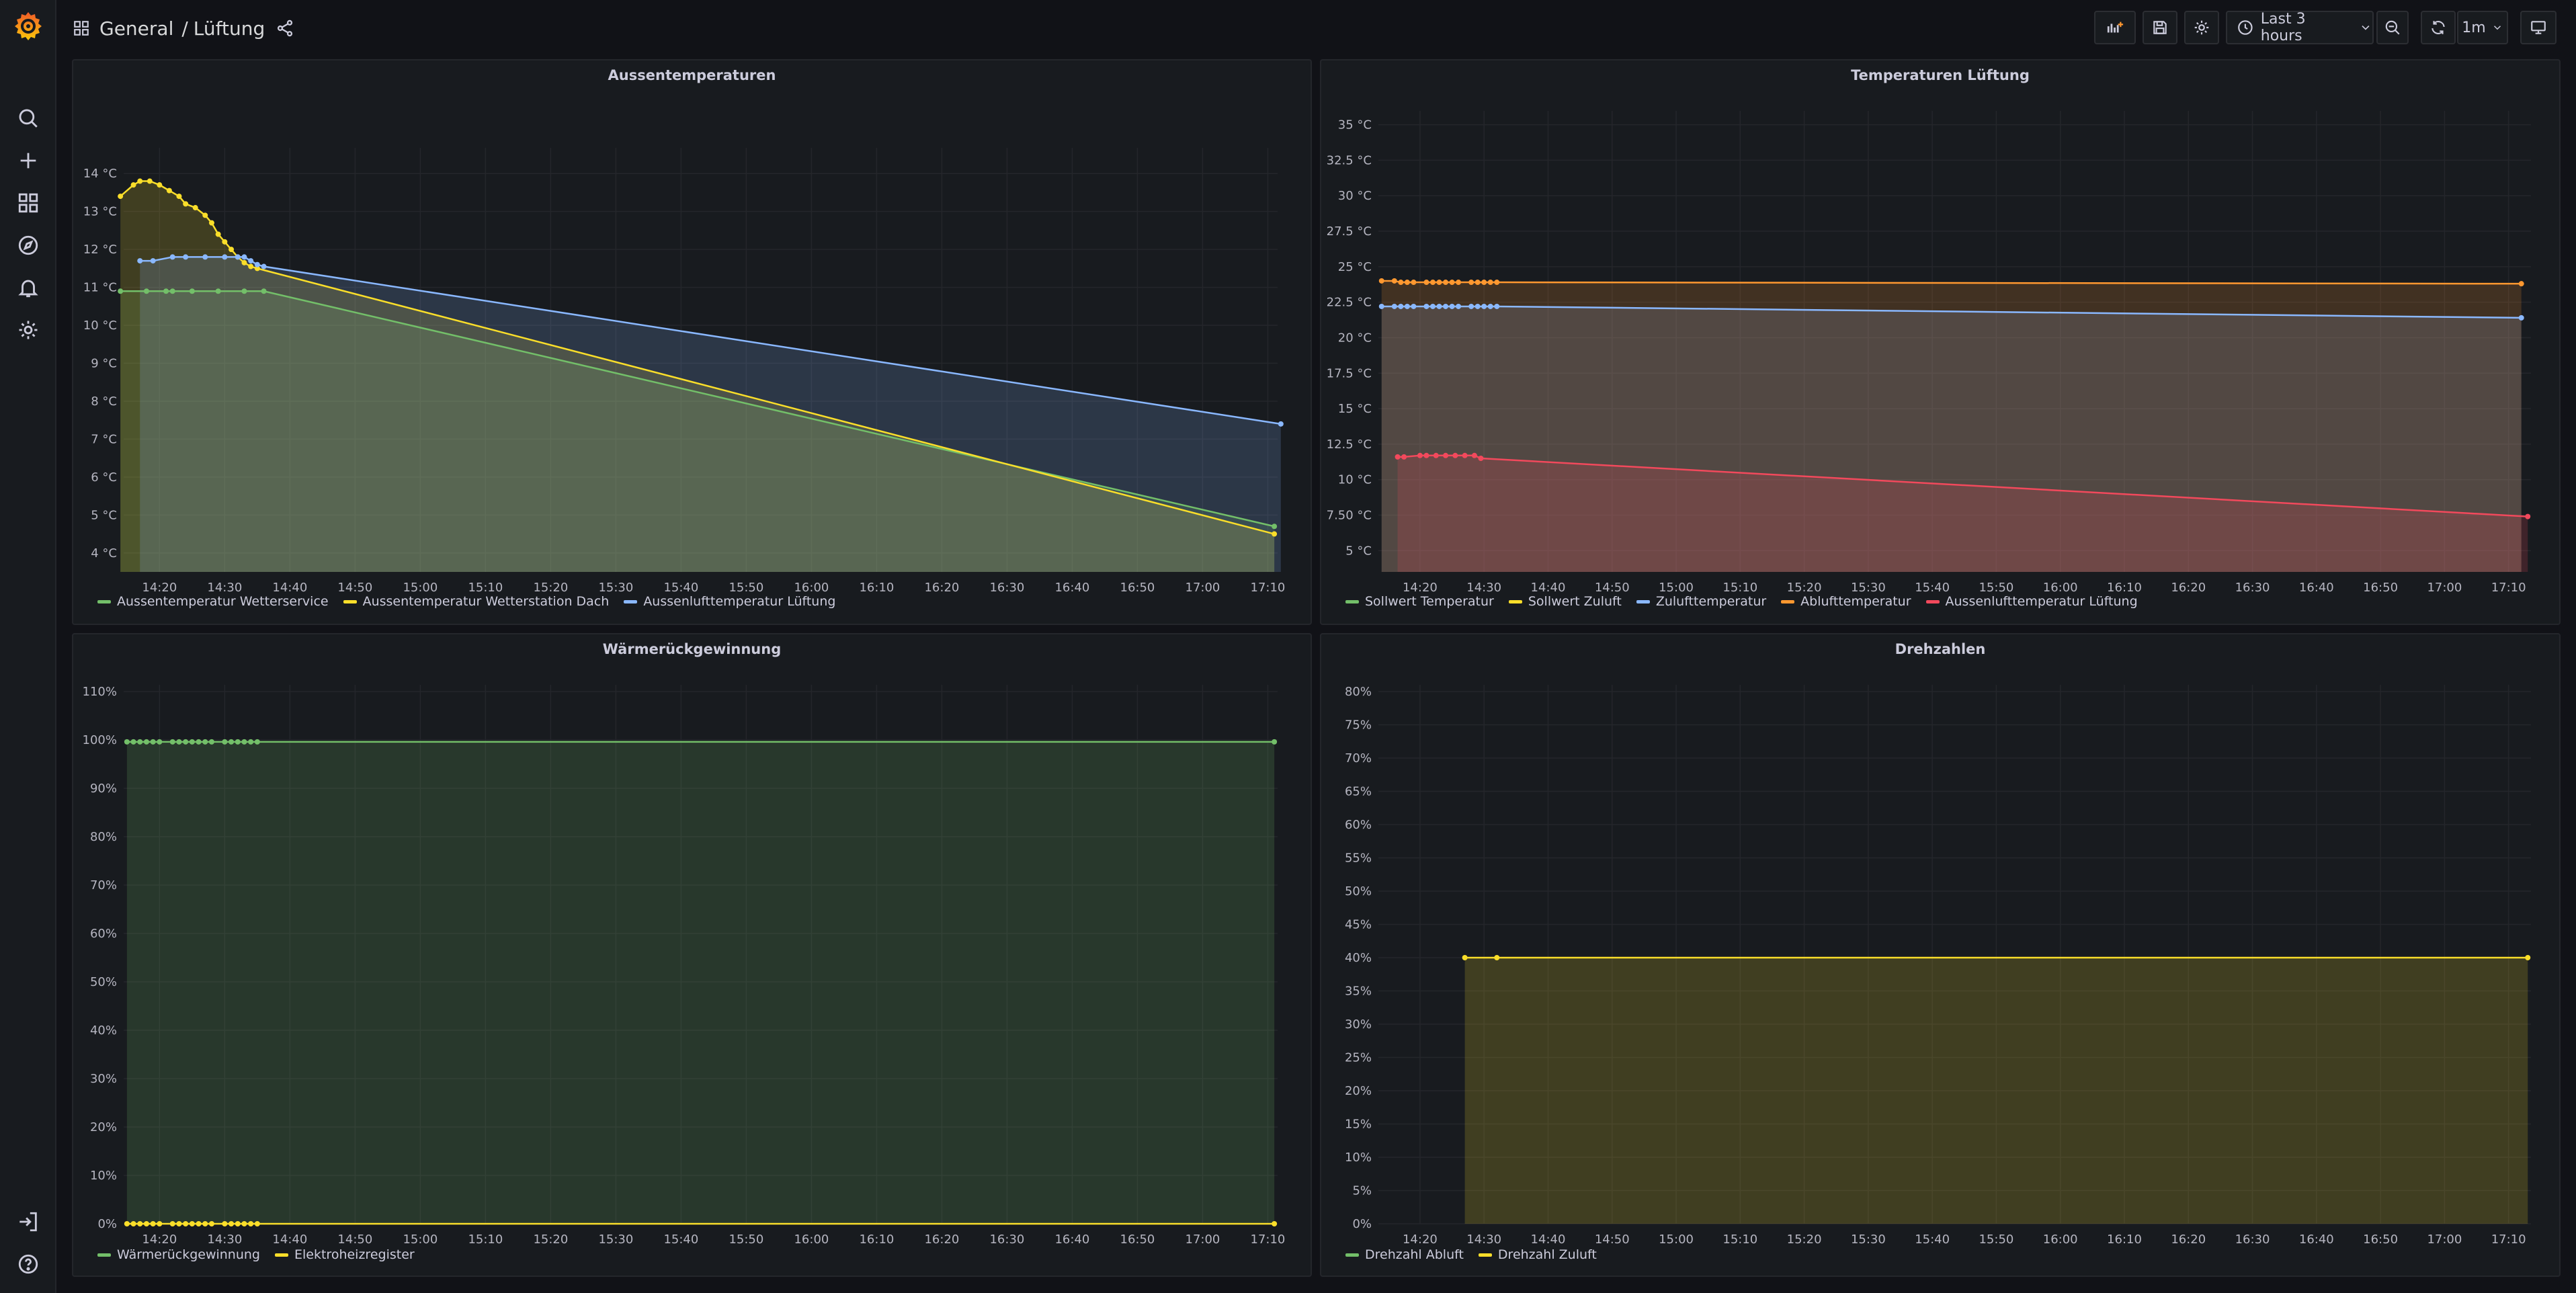  What do you see at coordinates (136, 28) in the screenshot?
I see `breadcrumb-folder: General` at bounding box center [136, 28].